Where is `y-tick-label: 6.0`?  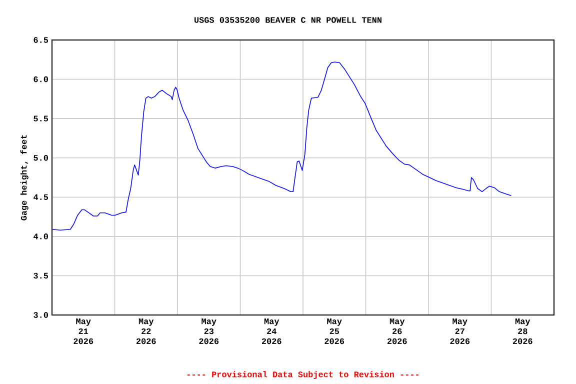
y-tick-label: 6.0 is located at coordinates (41, 79).